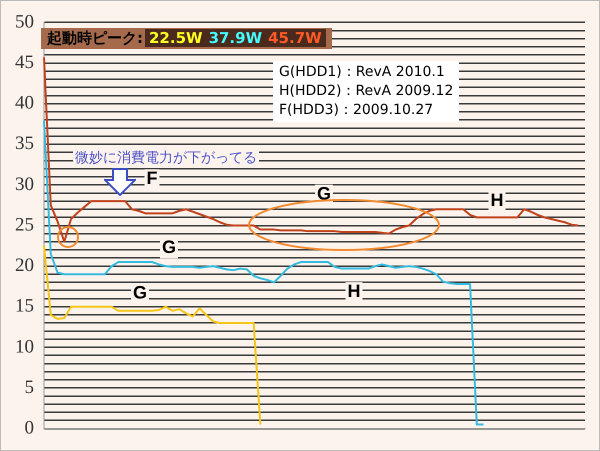 The height and width of the screenshot is (451, 600). What do you see at coordinates (29, 428) in the screenshot?
I see `y-tick-label: 0` at bounding box center [29, 428].